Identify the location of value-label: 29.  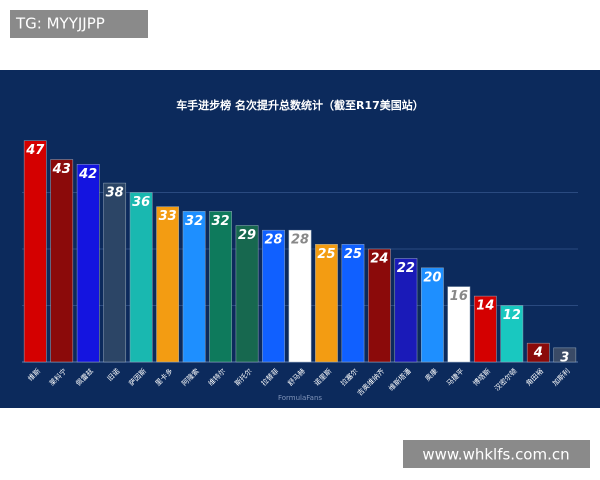
(247, 235).